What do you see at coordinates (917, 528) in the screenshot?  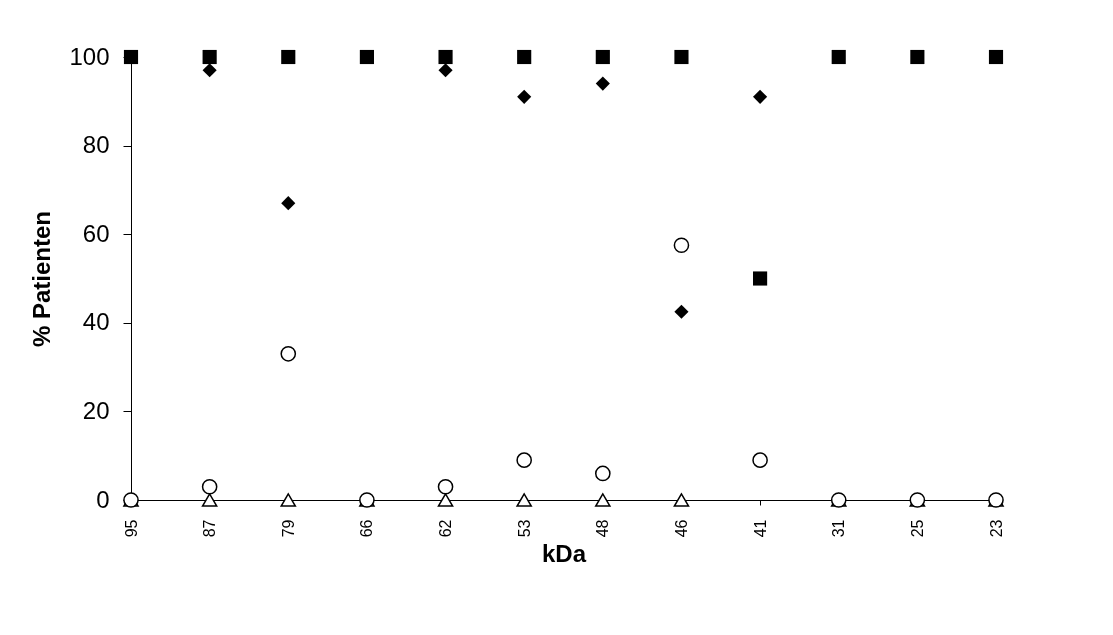 I see `x-tick-label: 25` at bounding box center [917, 528].